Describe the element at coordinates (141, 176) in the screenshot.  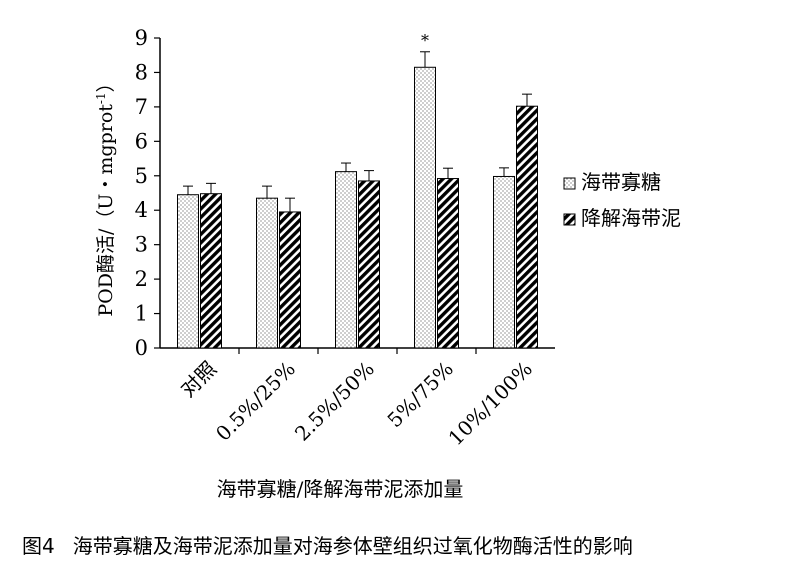
I see `y-tick-label: 5` at that location.